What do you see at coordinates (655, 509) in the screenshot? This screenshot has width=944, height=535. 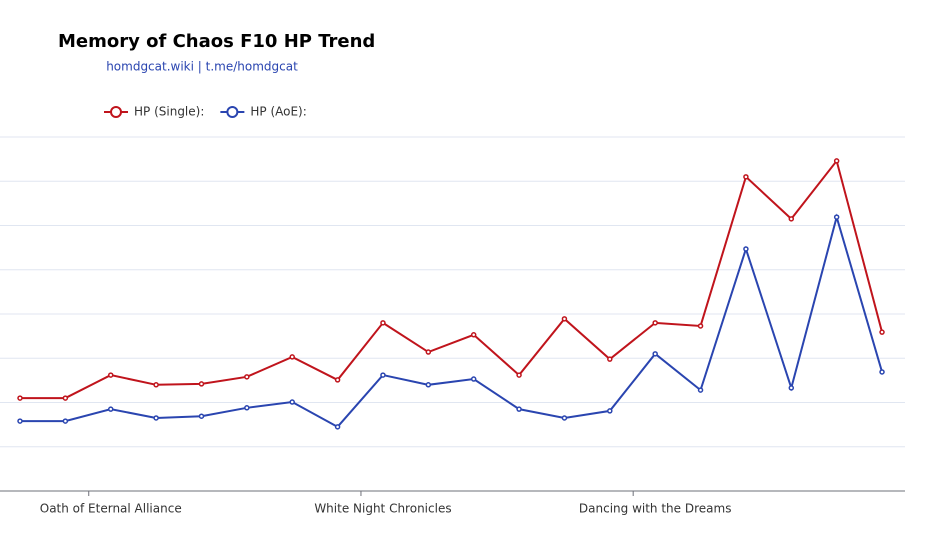 I see `x-tick-label: Dancing with the Dreams` at bounding box center [655, 509].